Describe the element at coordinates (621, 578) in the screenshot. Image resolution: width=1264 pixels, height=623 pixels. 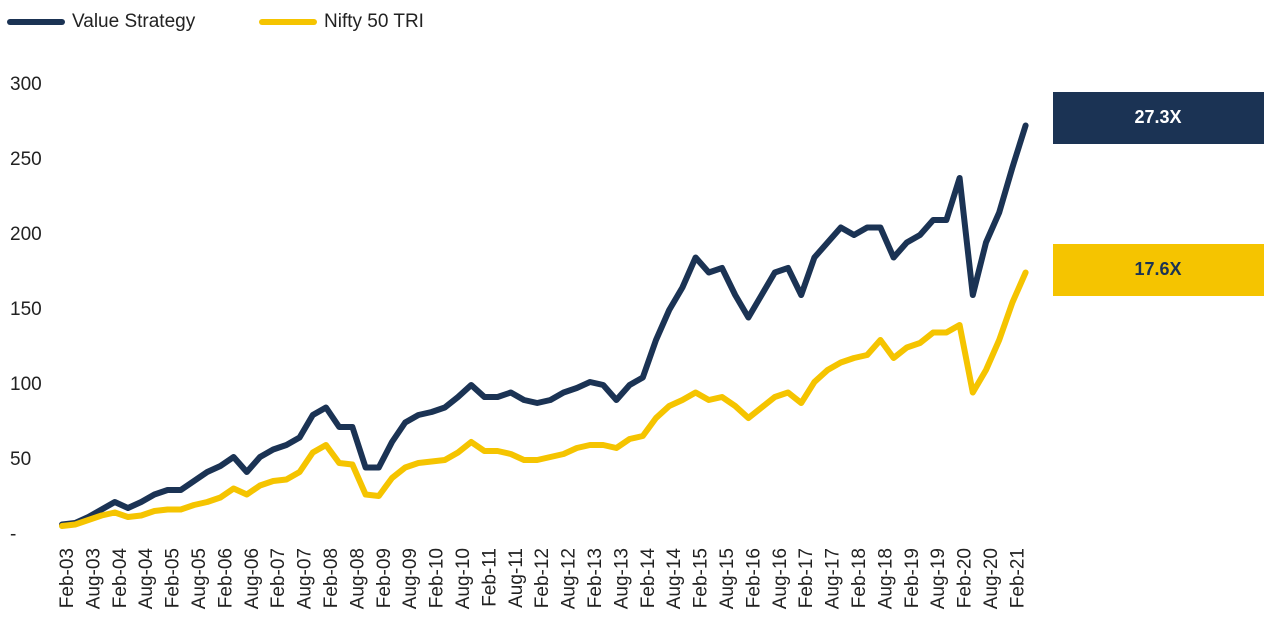
I see `x-tick-label: Aug-13` at that location.